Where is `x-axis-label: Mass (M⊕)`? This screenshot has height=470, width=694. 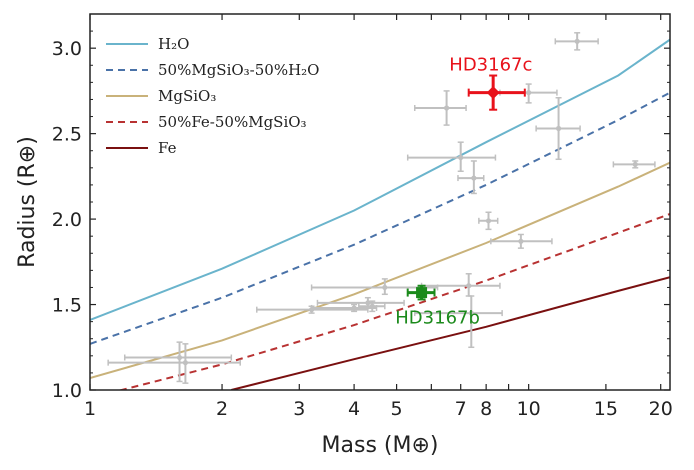
x-axis-label: Mass (M⊕) is located at coordinates (380, 445).